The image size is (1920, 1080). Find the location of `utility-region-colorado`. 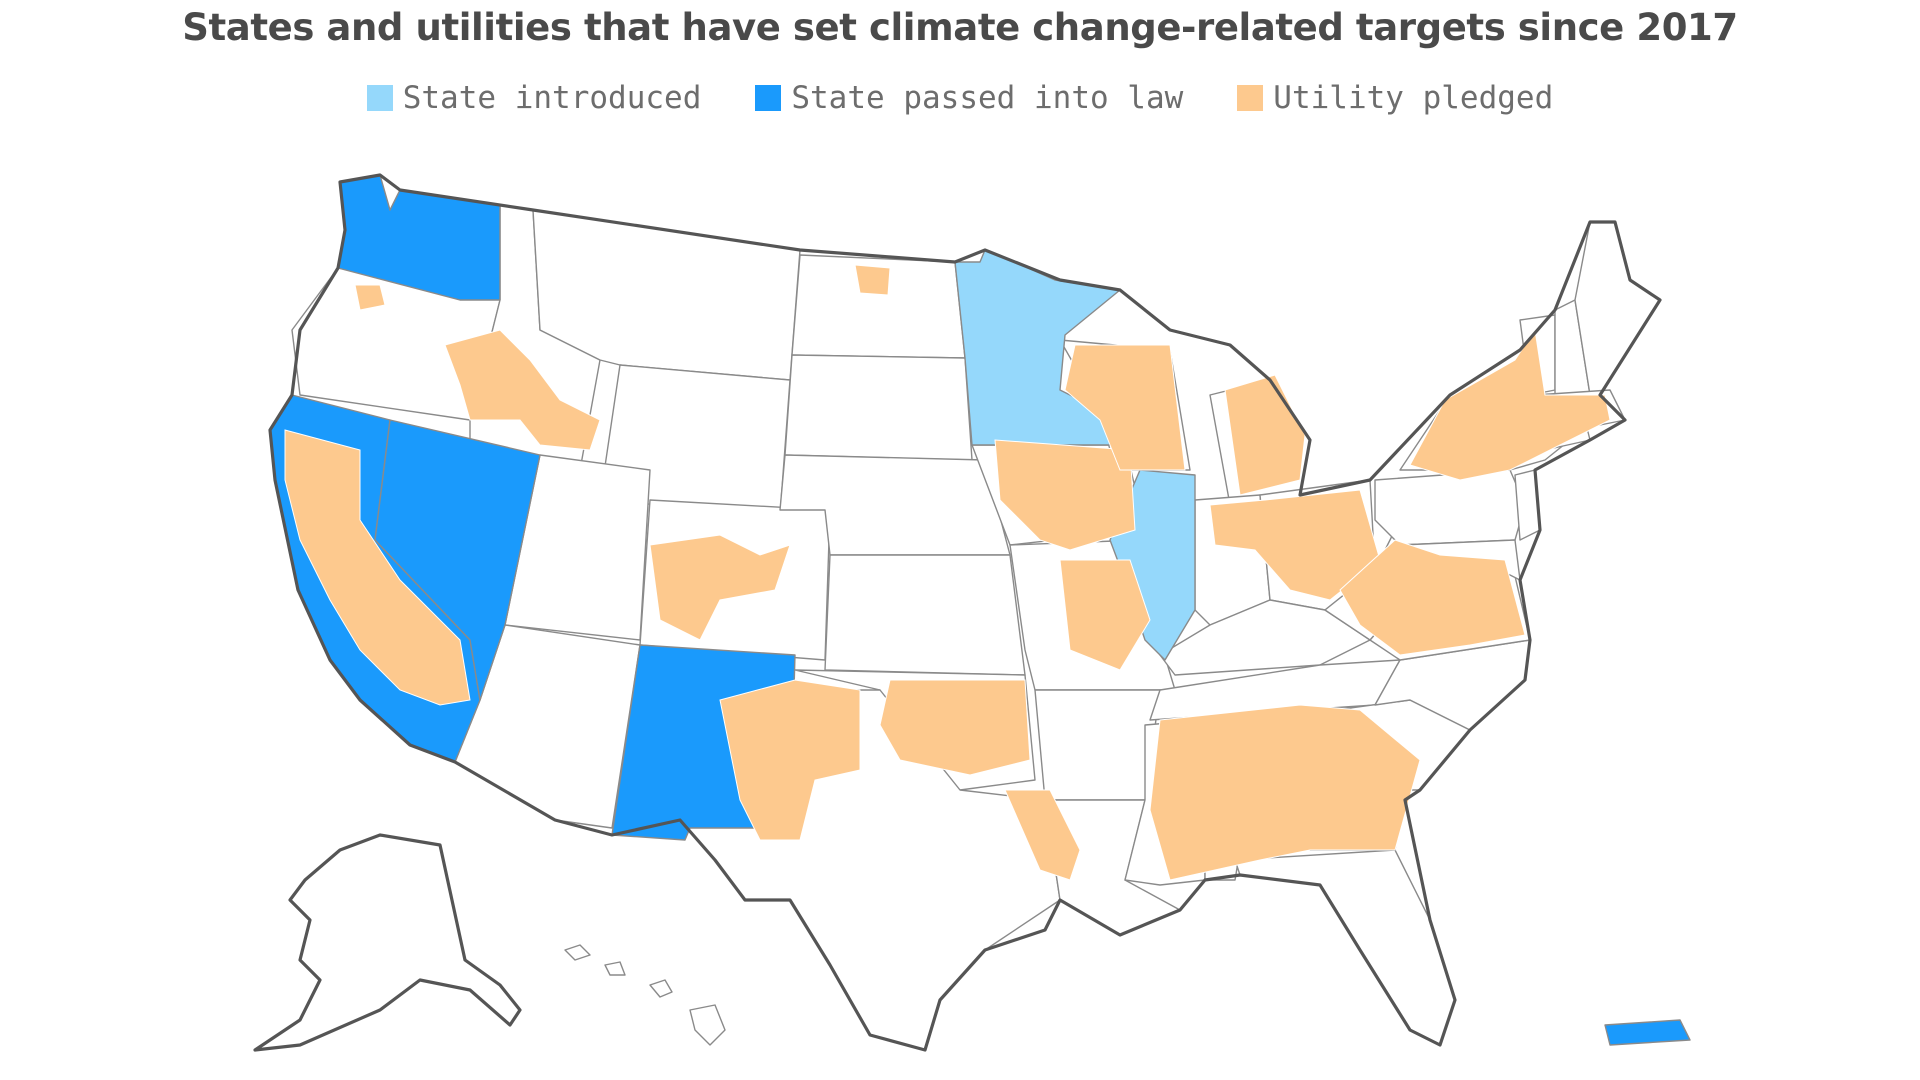

utility-region-colorado is located at coordinates (720, 587).